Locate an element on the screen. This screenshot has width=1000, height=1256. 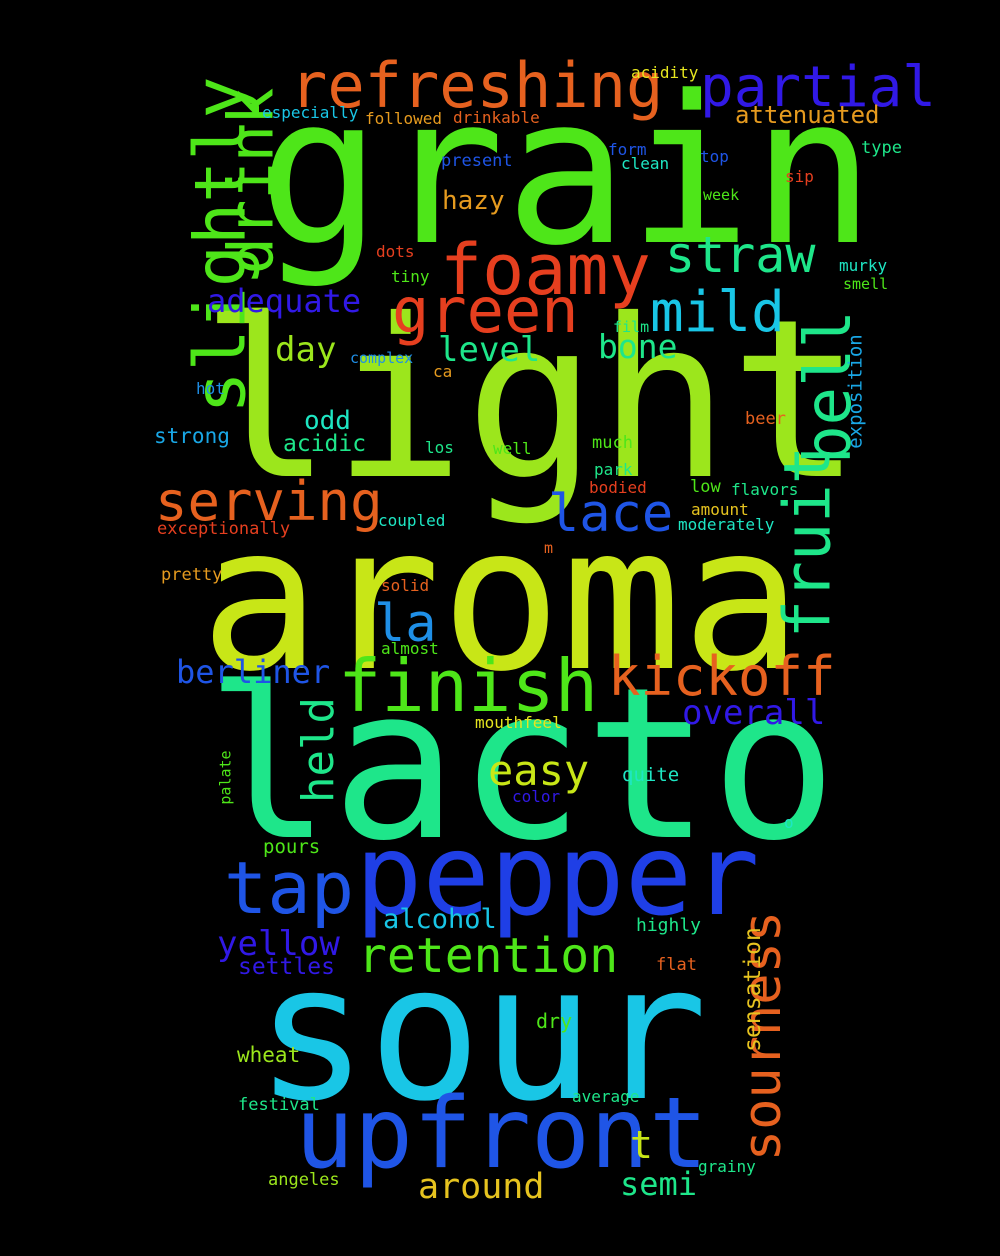
word-t: t is located at coordinates (641, 1145).